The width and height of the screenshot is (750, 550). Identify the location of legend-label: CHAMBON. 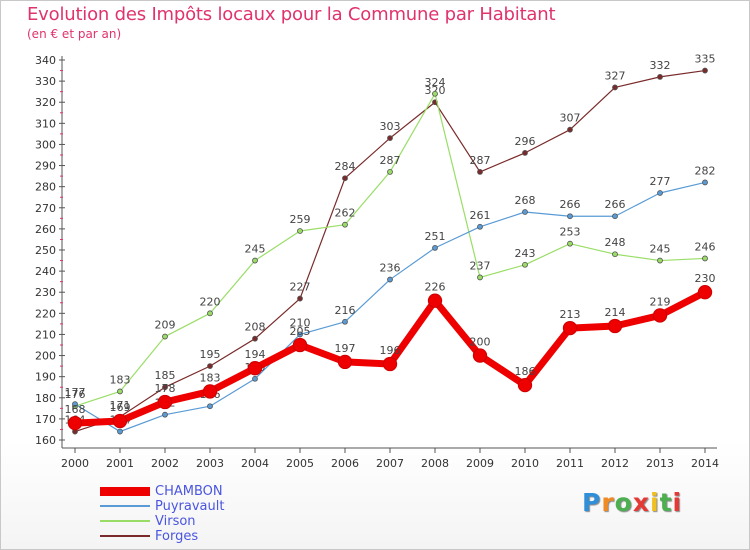
(189, 491).